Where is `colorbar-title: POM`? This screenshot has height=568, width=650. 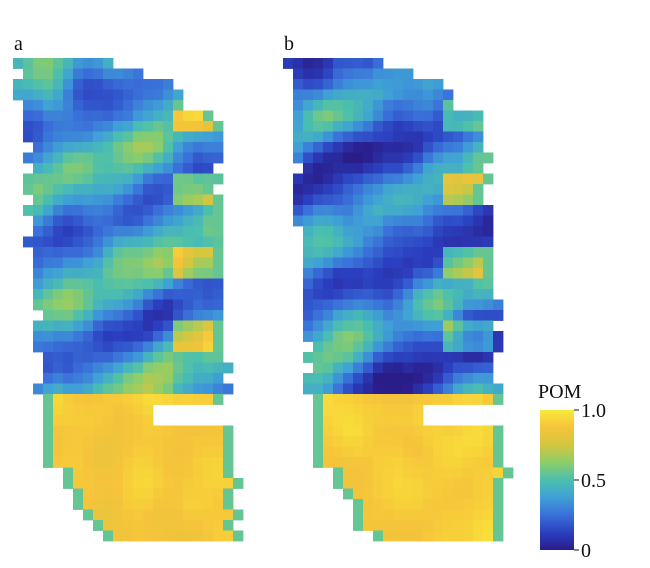 colorbar-title: POM is located at coordinates (560, 392).